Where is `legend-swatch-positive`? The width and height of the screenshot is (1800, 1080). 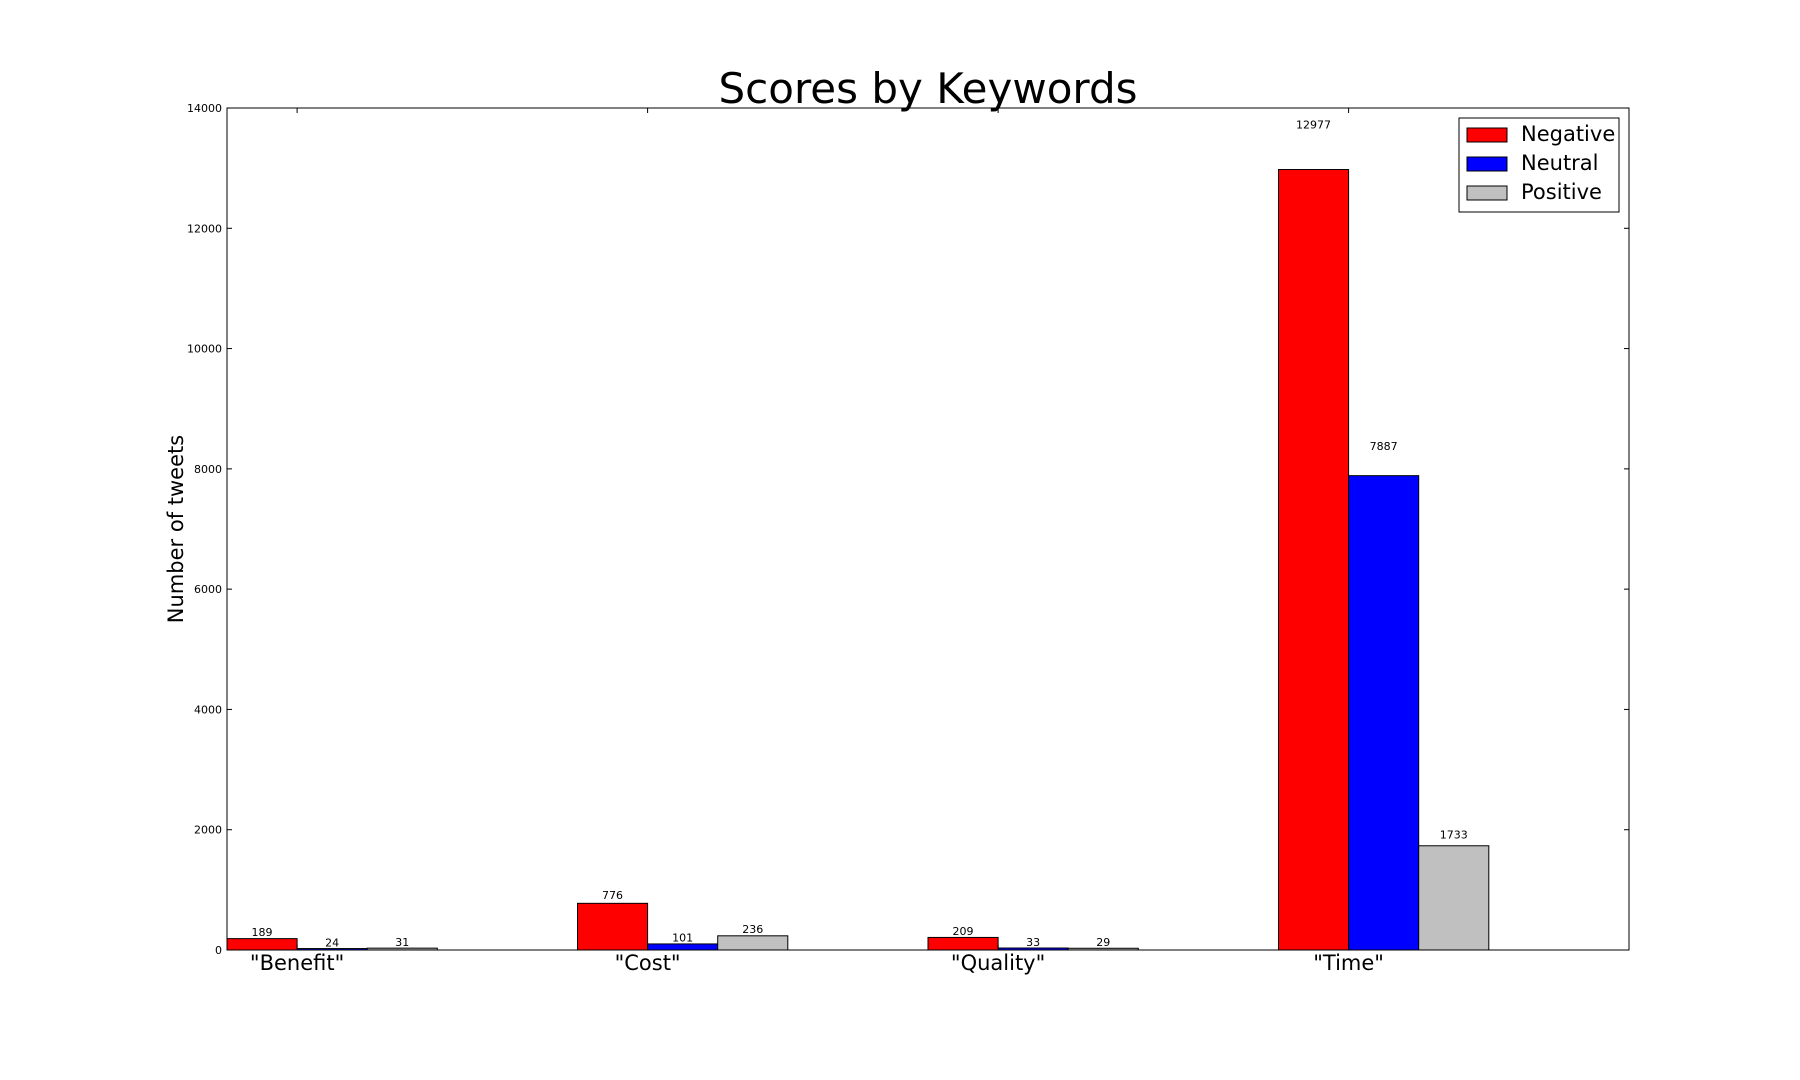
legend-swatch-positive is located at coordinates (1487, 193).